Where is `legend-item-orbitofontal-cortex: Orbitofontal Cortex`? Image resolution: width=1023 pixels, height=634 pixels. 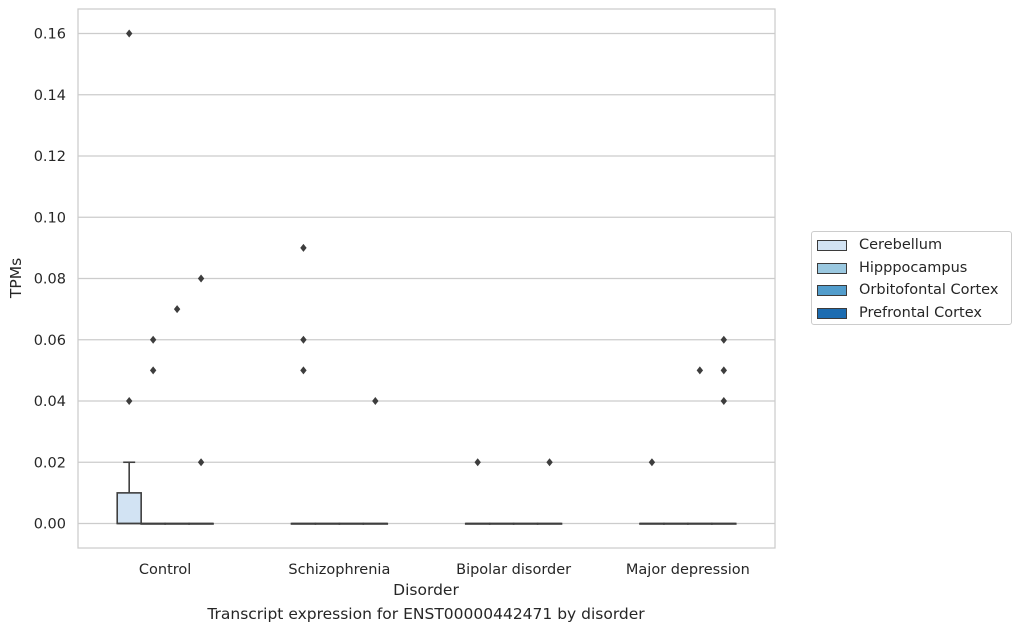 legend-item-orbitofontal-cortex: Orbitofontal Cortex is located at coordinates (907, 290).